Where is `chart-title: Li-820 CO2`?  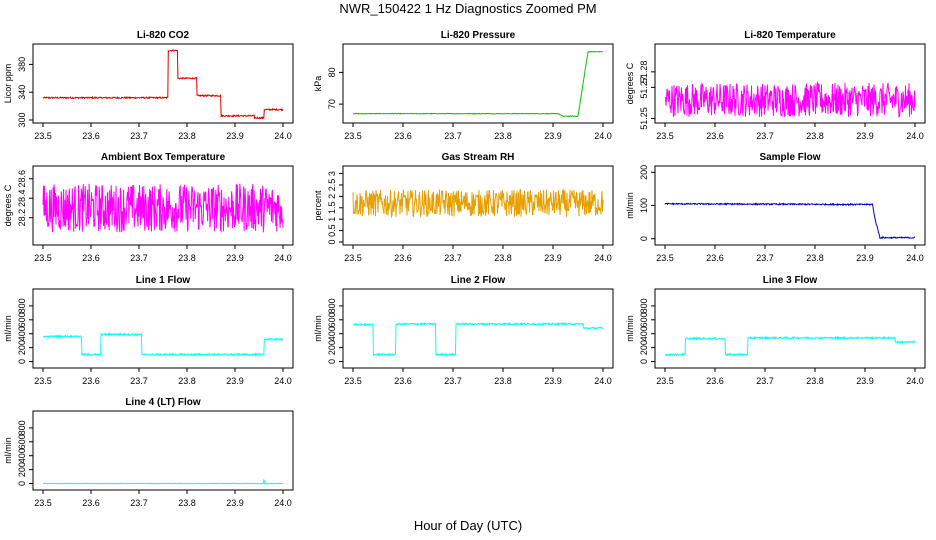 chart-title: Li-820 CO2 is located at coordinates (163, 35).